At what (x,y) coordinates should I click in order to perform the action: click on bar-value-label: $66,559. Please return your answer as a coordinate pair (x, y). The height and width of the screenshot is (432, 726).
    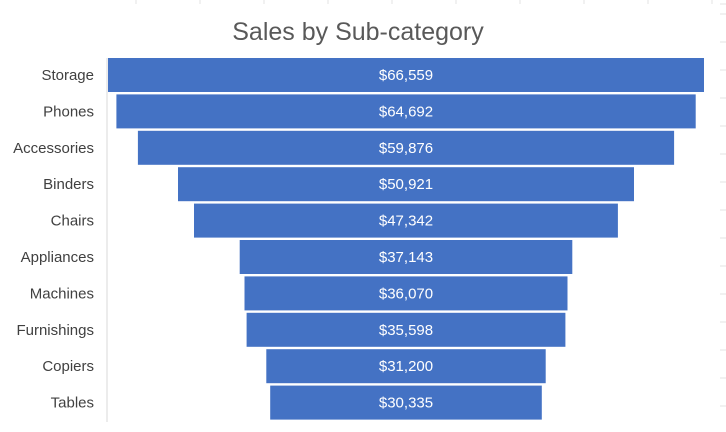
    Looking at the image, I should click on (406, 75).